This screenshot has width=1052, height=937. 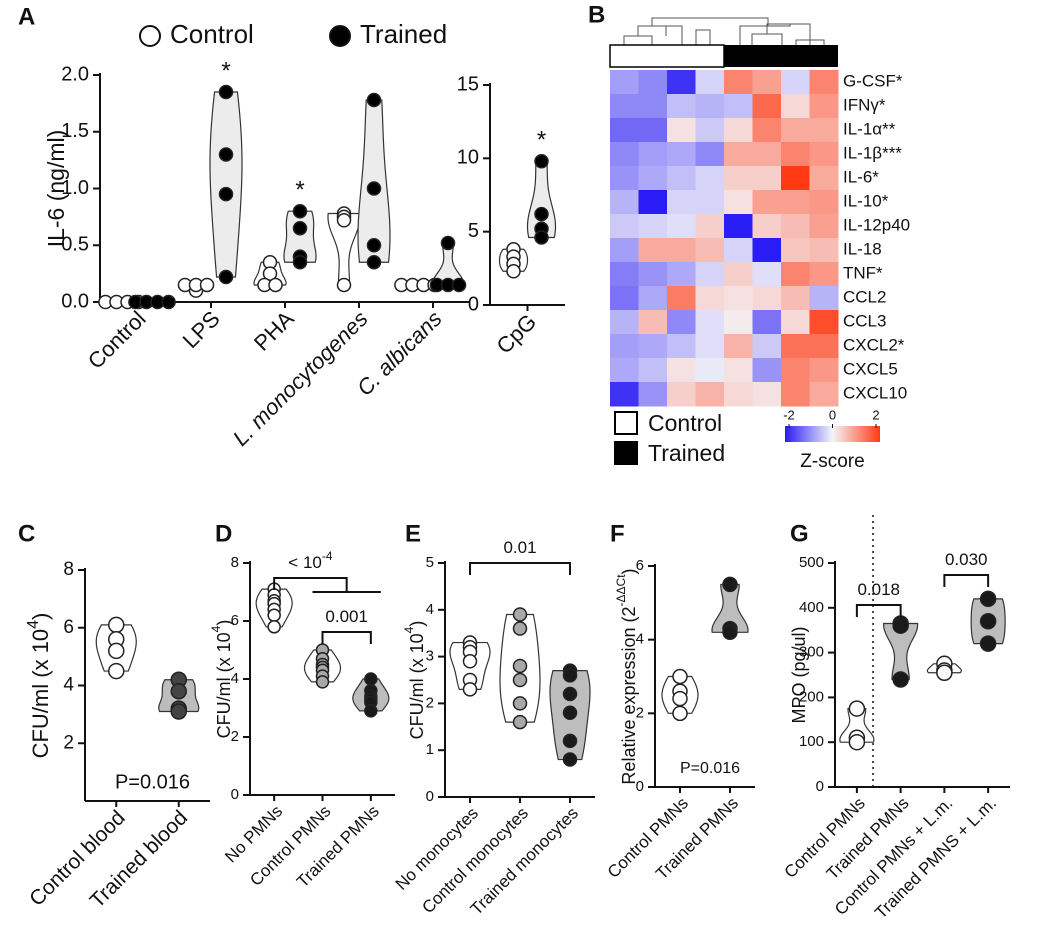 What do you see at coordinates (869, 128) in the screenshot?
I see `row-label: IL-1α**` at bounding box center [869, 128].